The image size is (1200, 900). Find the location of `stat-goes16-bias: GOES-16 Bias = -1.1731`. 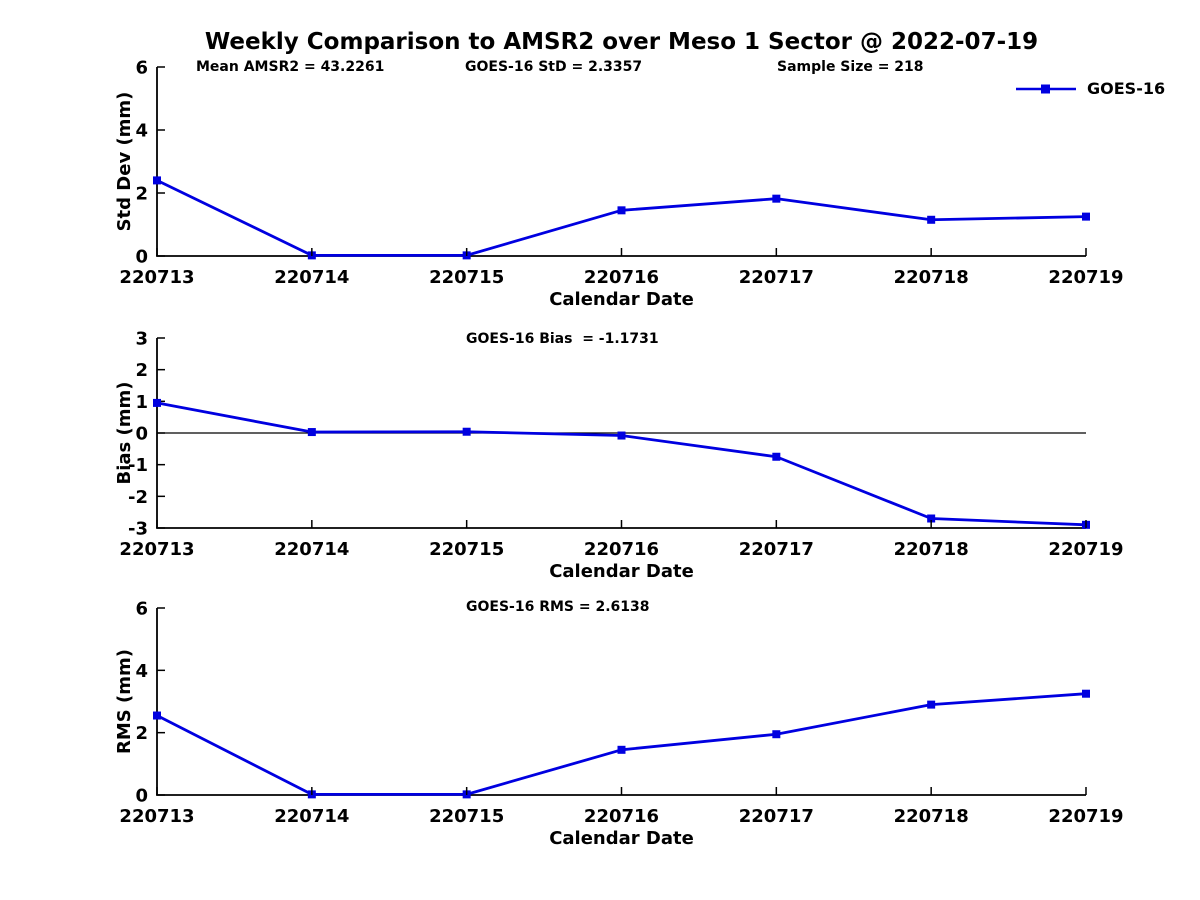

stat-goes16-bias: GOES-16 Bias = -1.1731 is located at coordinates (562, 339).